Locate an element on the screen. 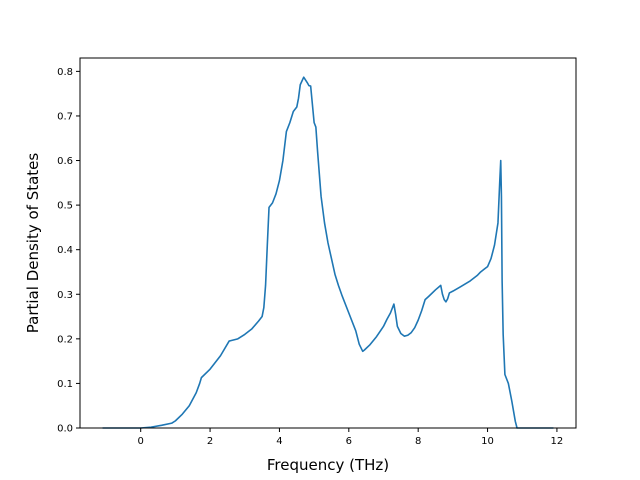 Image resolution: width=640 pixels, height=480 pixels. x-tick-label: 6 is located at coordinates (349, 441).